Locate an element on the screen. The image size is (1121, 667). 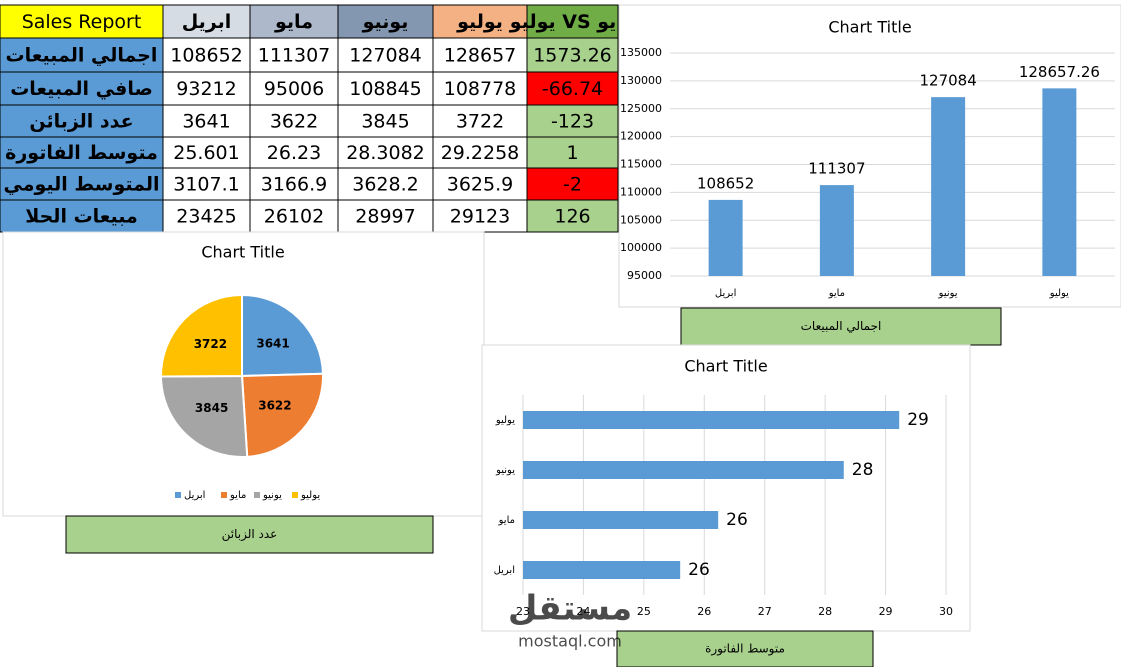
value-label: 28 is located at coordinates (863, 470).